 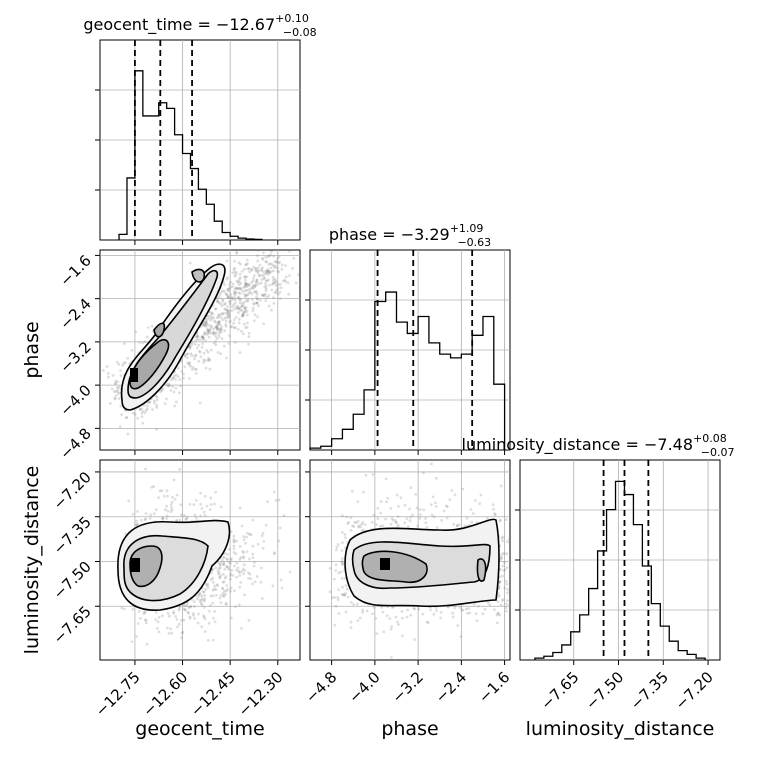 What do you see at coordinates (474, 242) in the screenshot?
I see `title-minus: −0.63` at bounding box center [474, 242].